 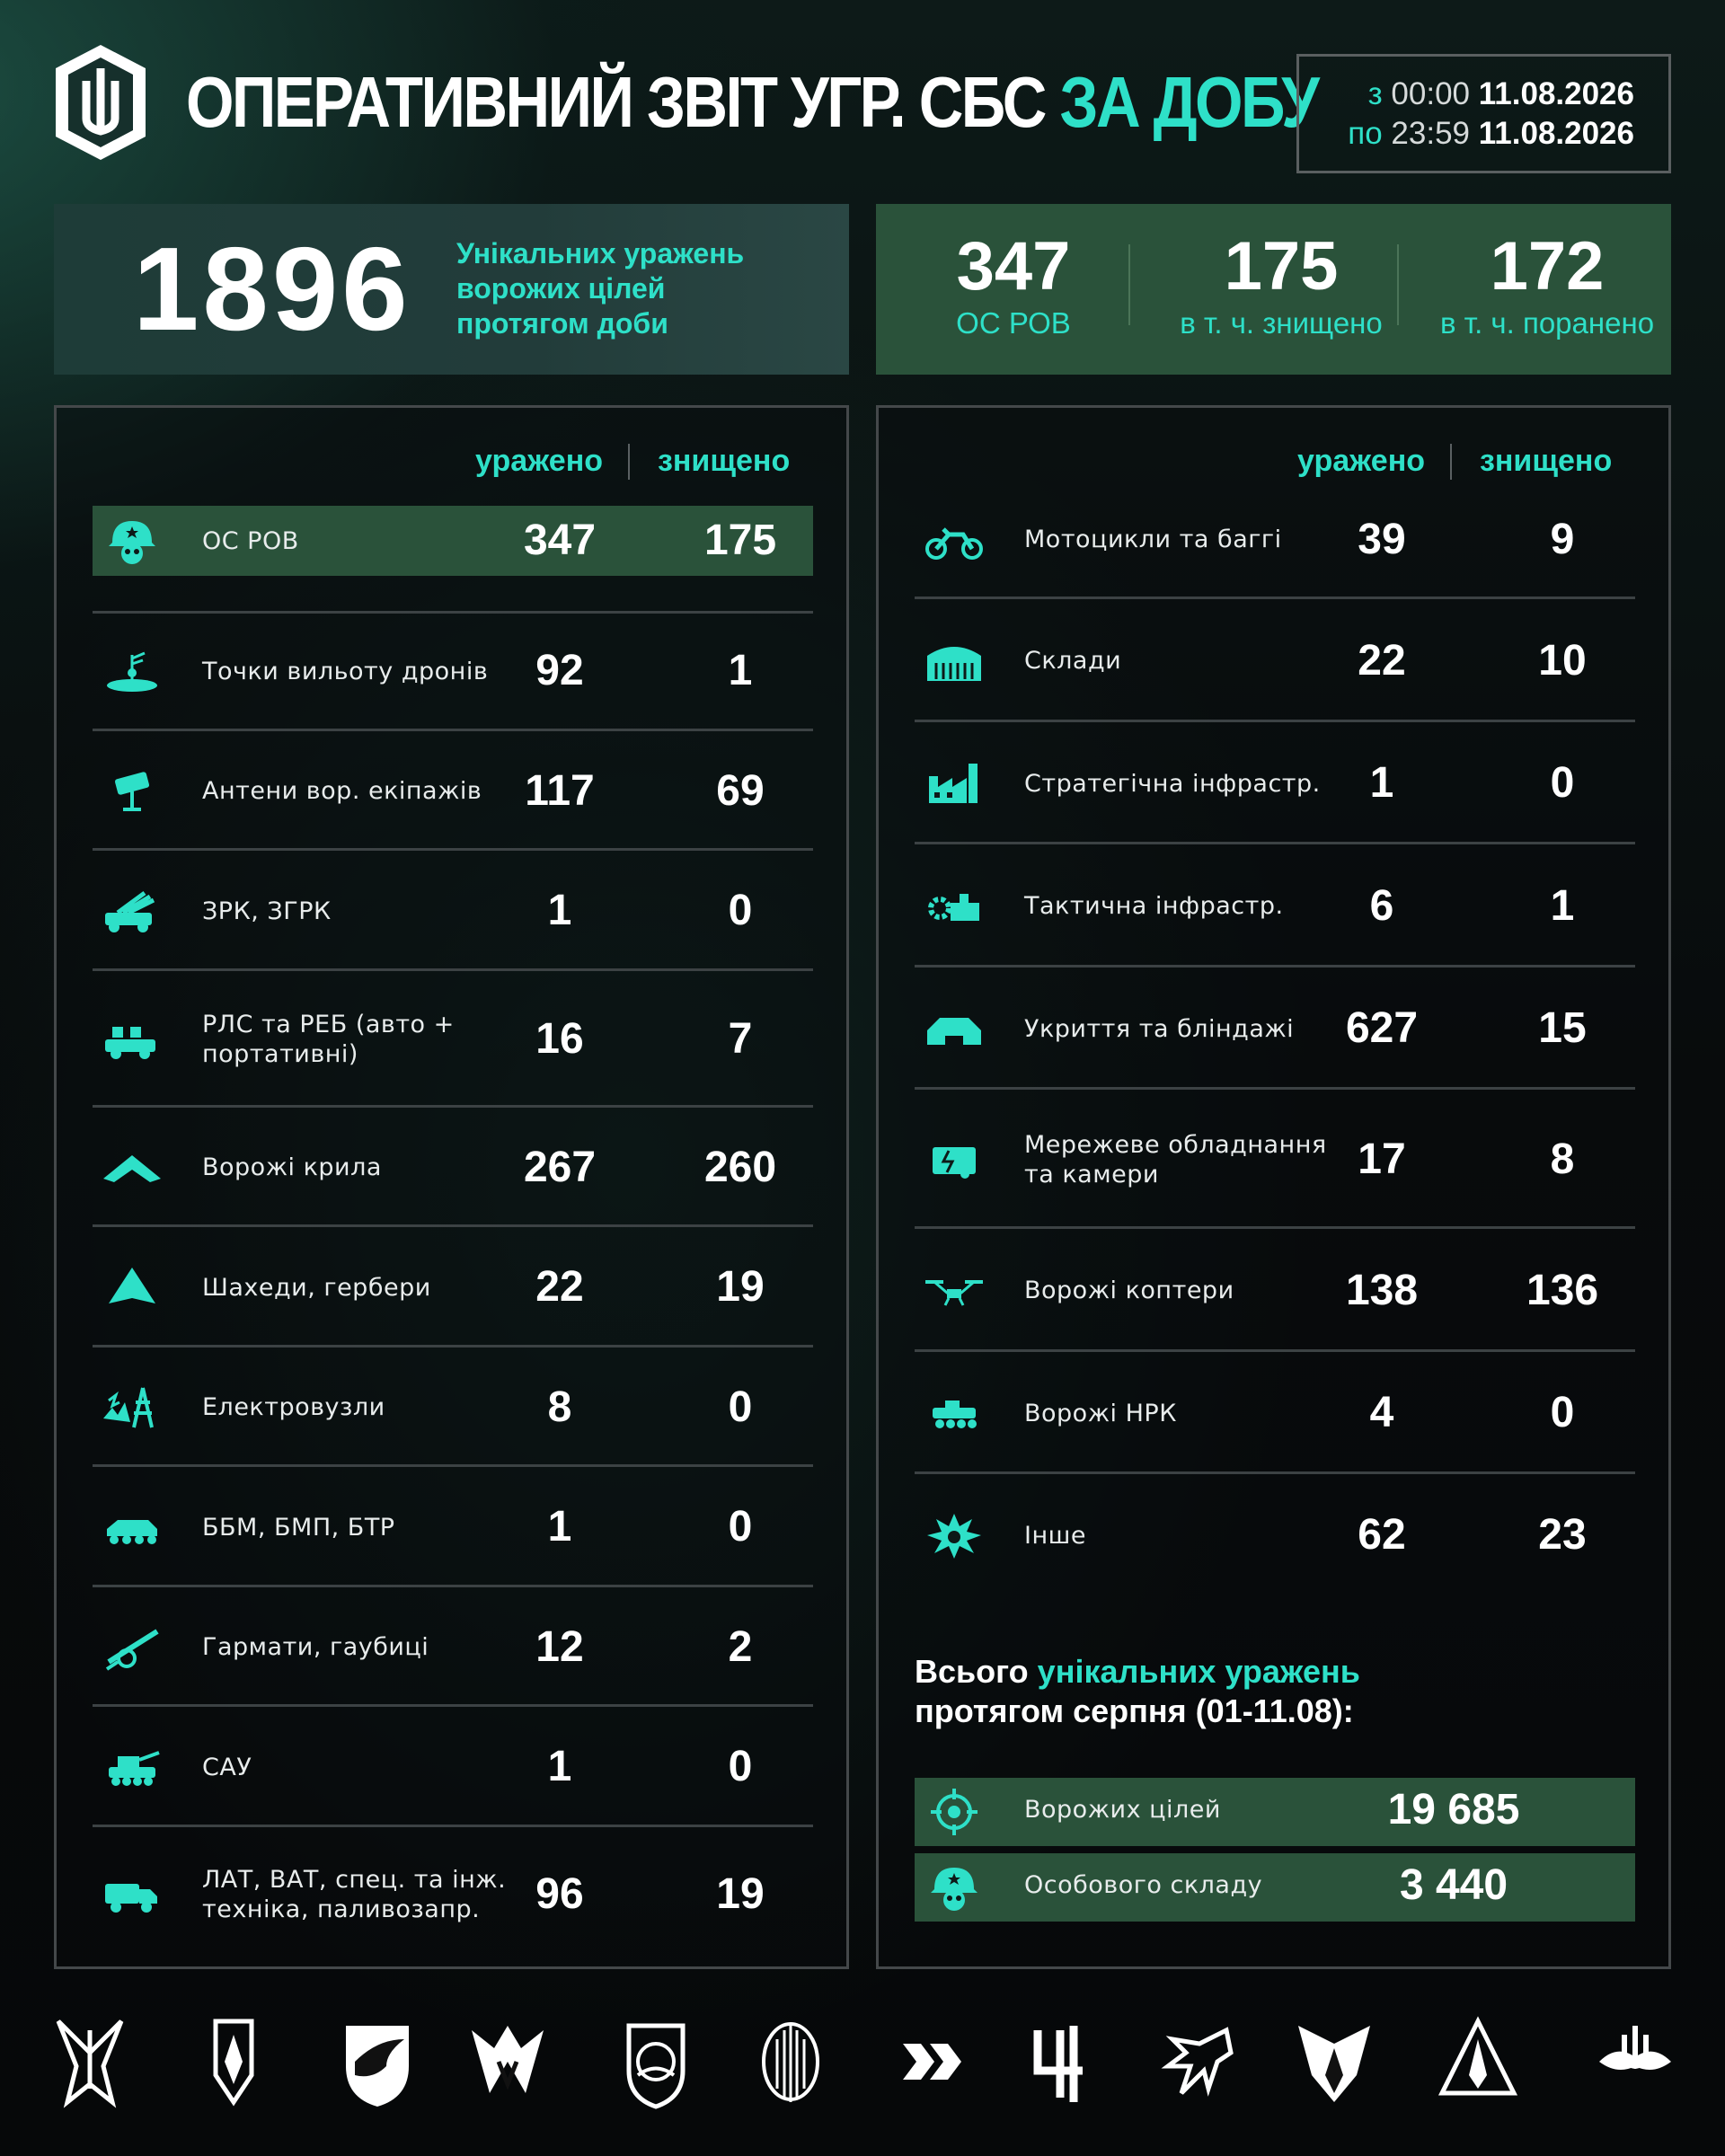 What do you see at coordinates (1382, 539) in the screenshot?
I see `hit-value: 39` at bounding box center [1382, 539].